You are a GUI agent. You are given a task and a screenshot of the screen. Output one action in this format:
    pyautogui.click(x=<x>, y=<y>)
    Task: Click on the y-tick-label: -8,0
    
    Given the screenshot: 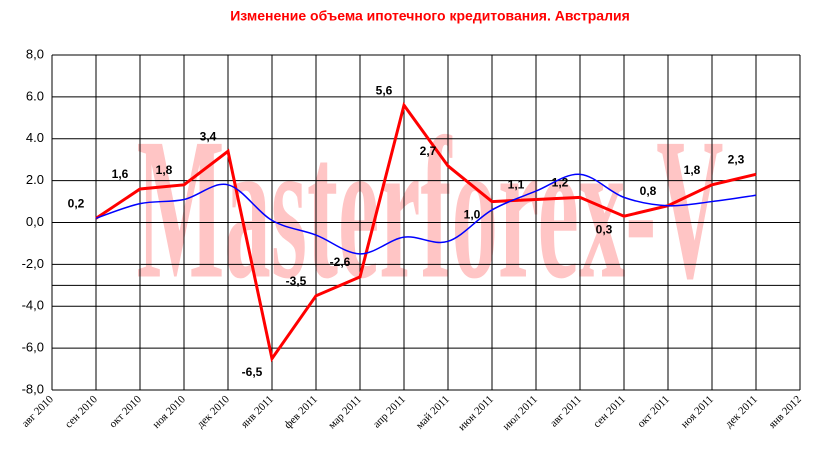 What is the action you would take?
    pyautogui.click(x=33, y=388)
    